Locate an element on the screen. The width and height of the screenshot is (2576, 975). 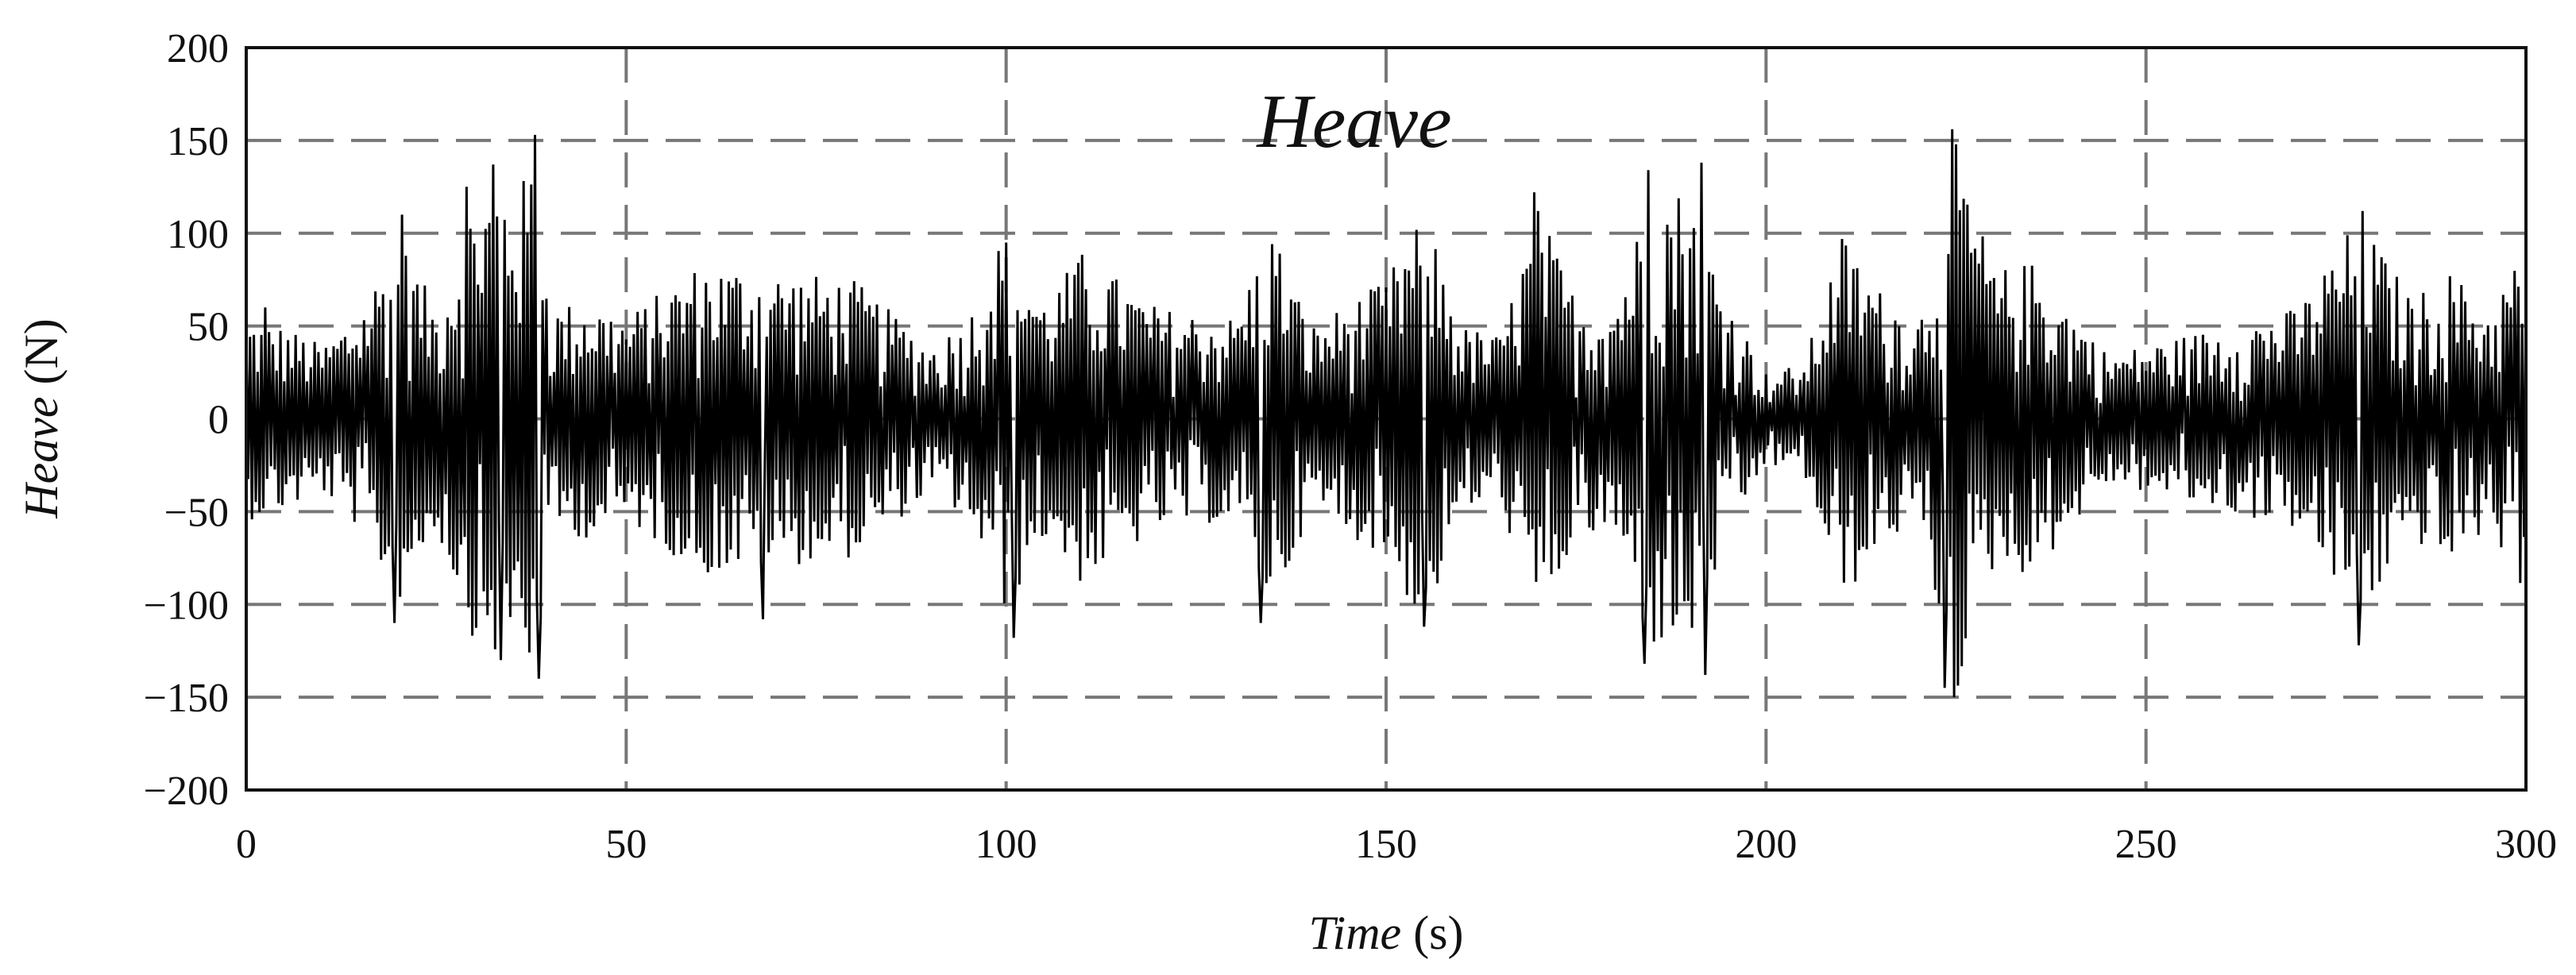
x-axis-label-name: Time is located at coordinates (1354, 933).